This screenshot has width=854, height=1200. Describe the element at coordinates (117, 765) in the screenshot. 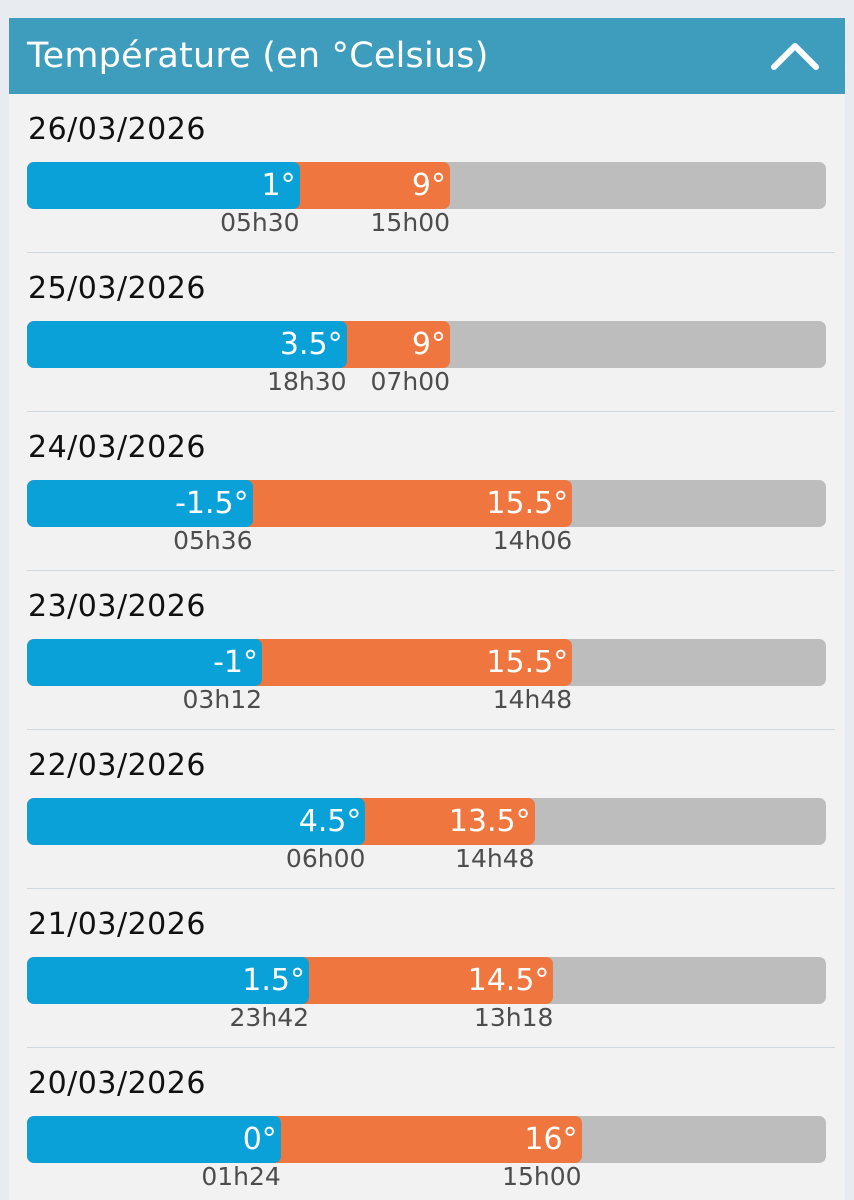

I see `day-date: 22/03/2026` at that location.